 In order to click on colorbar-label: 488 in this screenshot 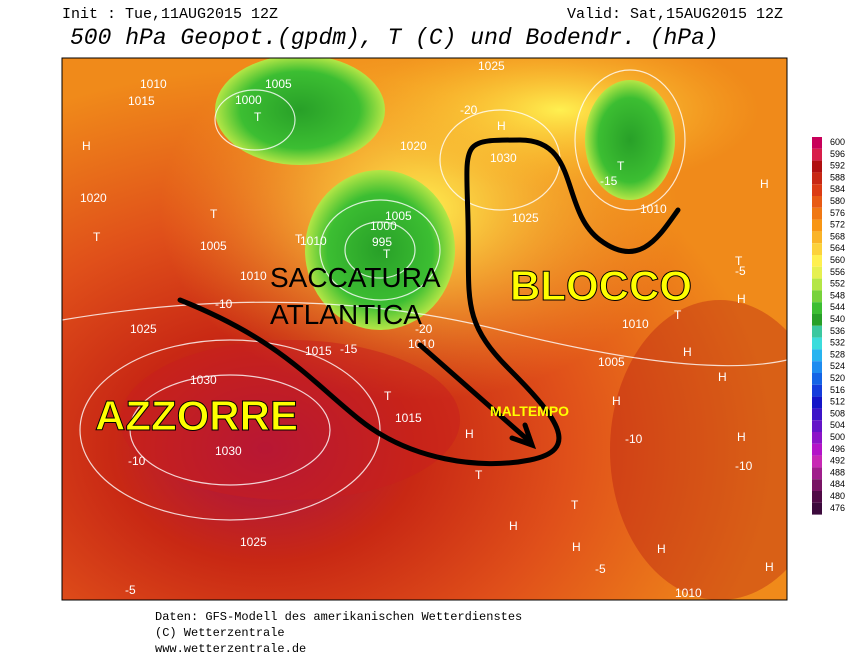, I will do `click(837, 472)`.